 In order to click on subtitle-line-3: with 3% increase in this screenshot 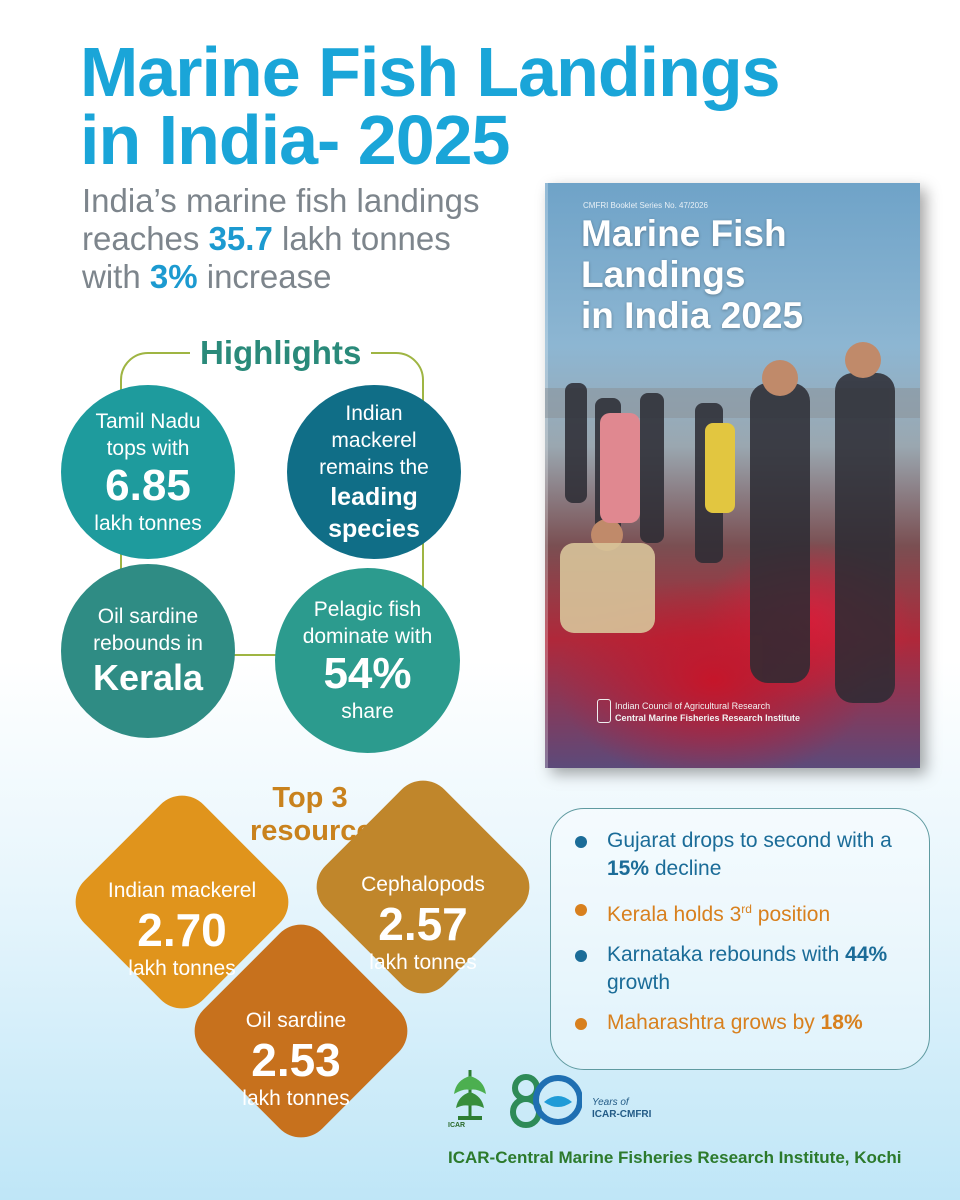, I will do `click(280, 277)`.